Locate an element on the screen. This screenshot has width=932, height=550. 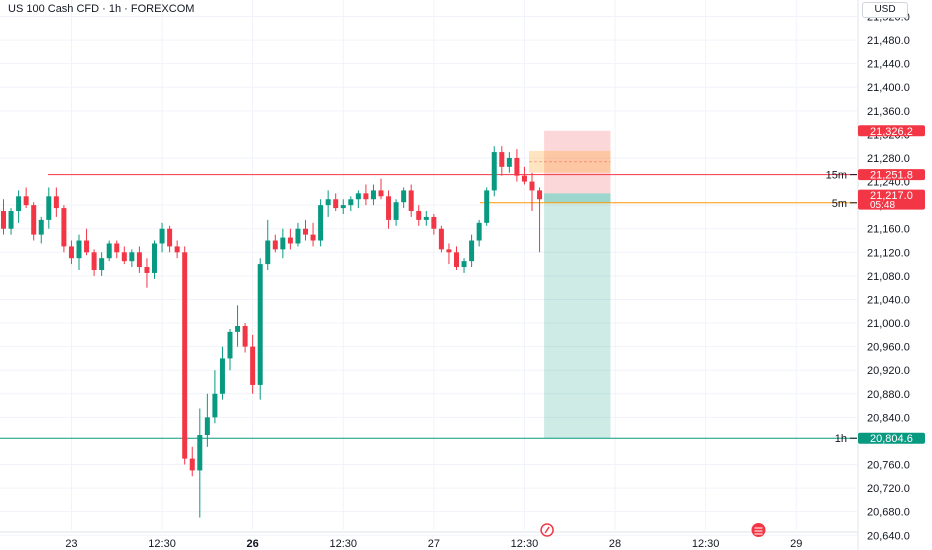
level-label: 1h is located at coordinates (841, 439).